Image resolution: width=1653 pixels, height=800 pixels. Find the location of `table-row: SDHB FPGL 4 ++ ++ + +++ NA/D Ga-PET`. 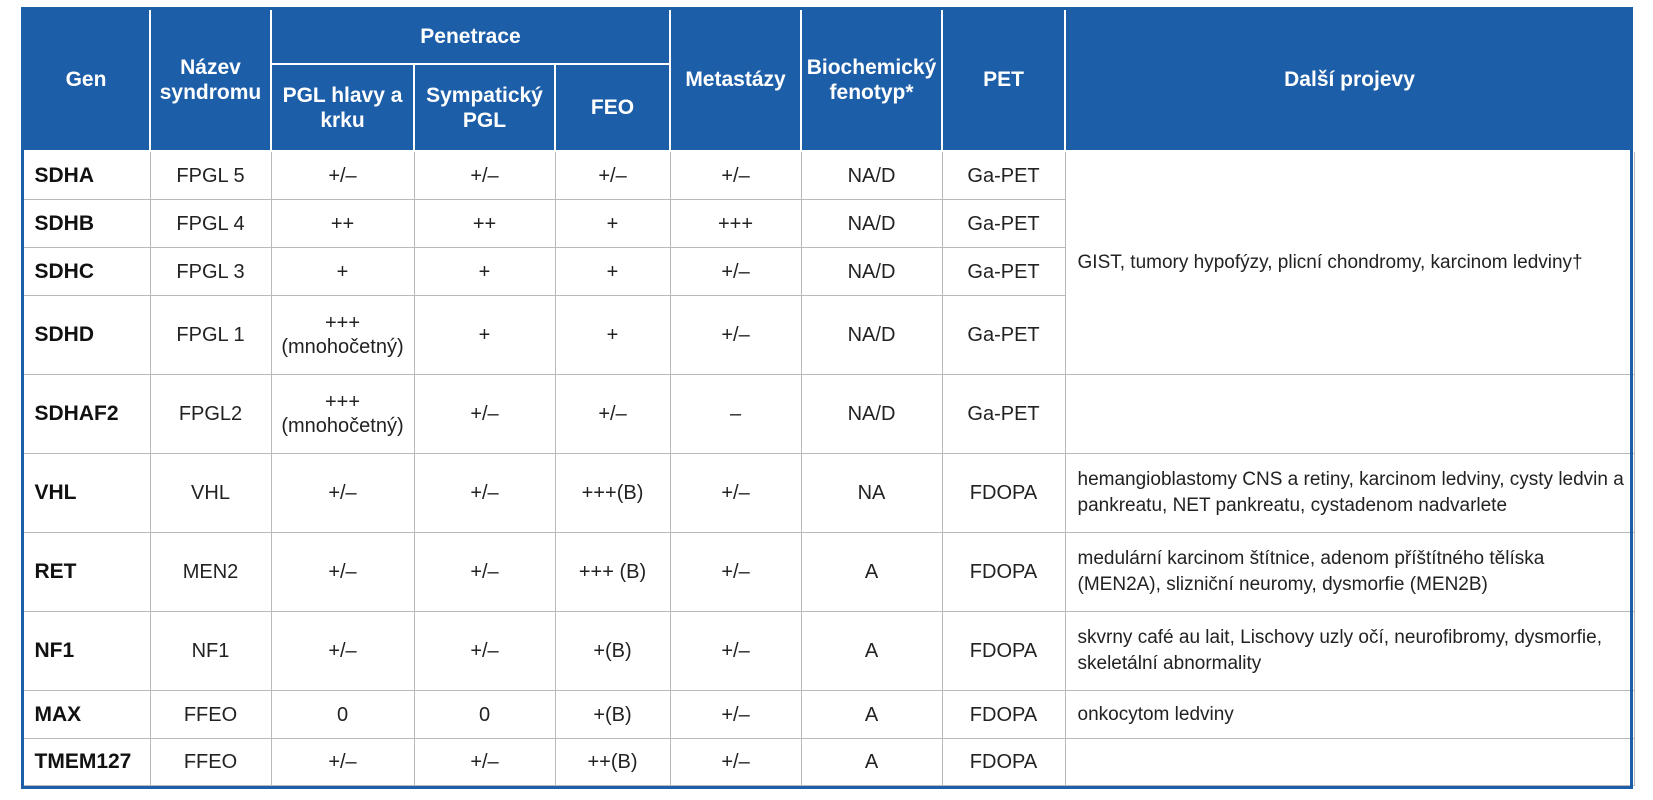

table-row: SDHB FPGL 4 ++ ++ + +++ NA/D Ga-PET is located at coordinates (827, 223).